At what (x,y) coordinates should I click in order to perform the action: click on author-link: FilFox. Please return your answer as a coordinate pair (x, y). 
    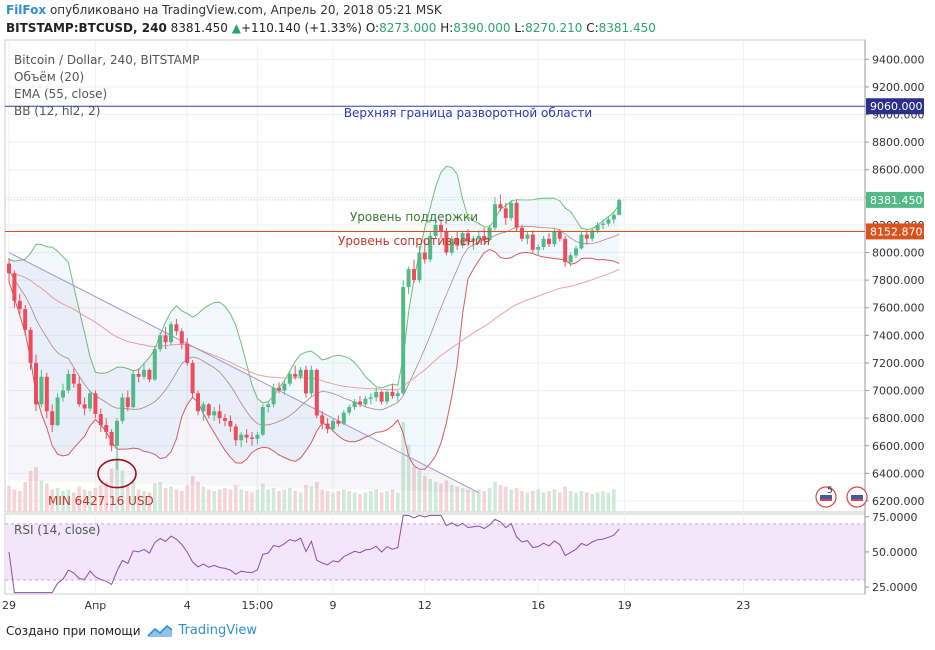
    Looking at the image, I should click on (26, 10).